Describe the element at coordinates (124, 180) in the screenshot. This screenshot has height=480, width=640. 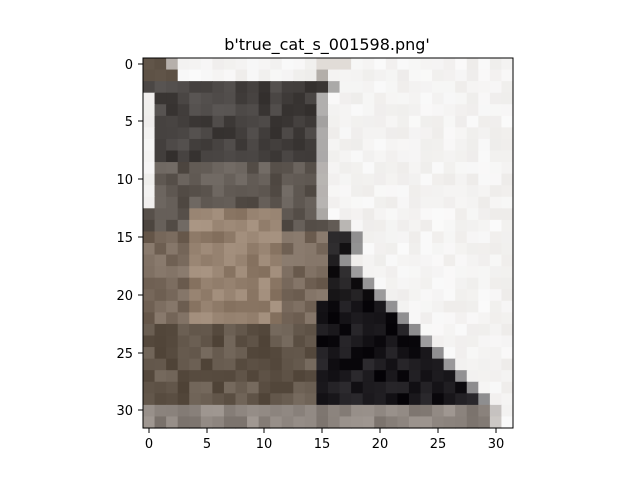
I see `y-tick-label: 10` at that location.